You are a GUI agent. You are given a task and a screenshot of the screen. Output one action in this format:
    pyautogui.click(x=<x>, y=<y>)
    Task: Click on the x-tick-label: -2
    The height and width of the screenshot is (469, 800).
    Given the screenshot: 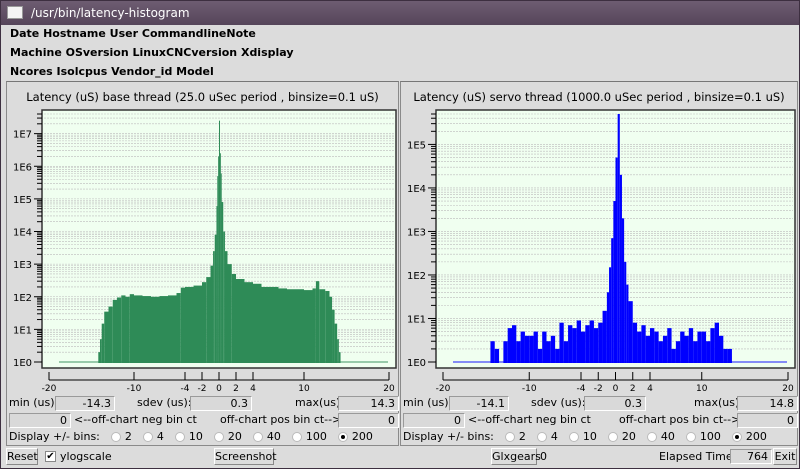 What is the action you would take?
    pyautogui.click(x=598, y=389)
    